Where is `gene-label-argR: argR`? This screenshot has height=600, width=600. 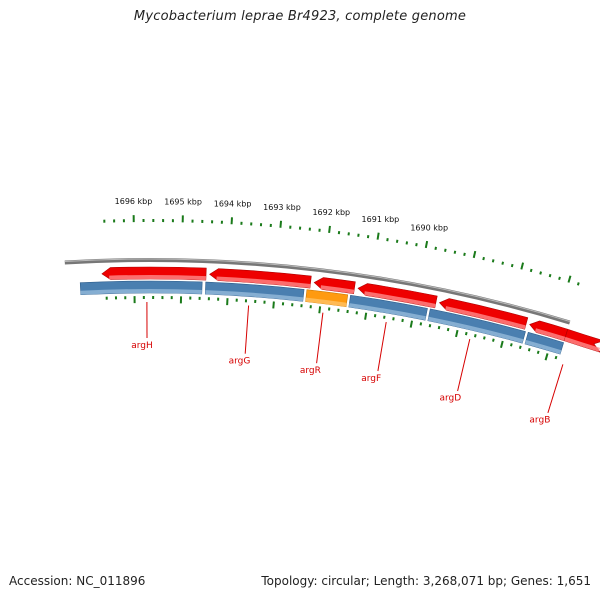
gene-label-argR: argR is located at coordinates (310, 371).